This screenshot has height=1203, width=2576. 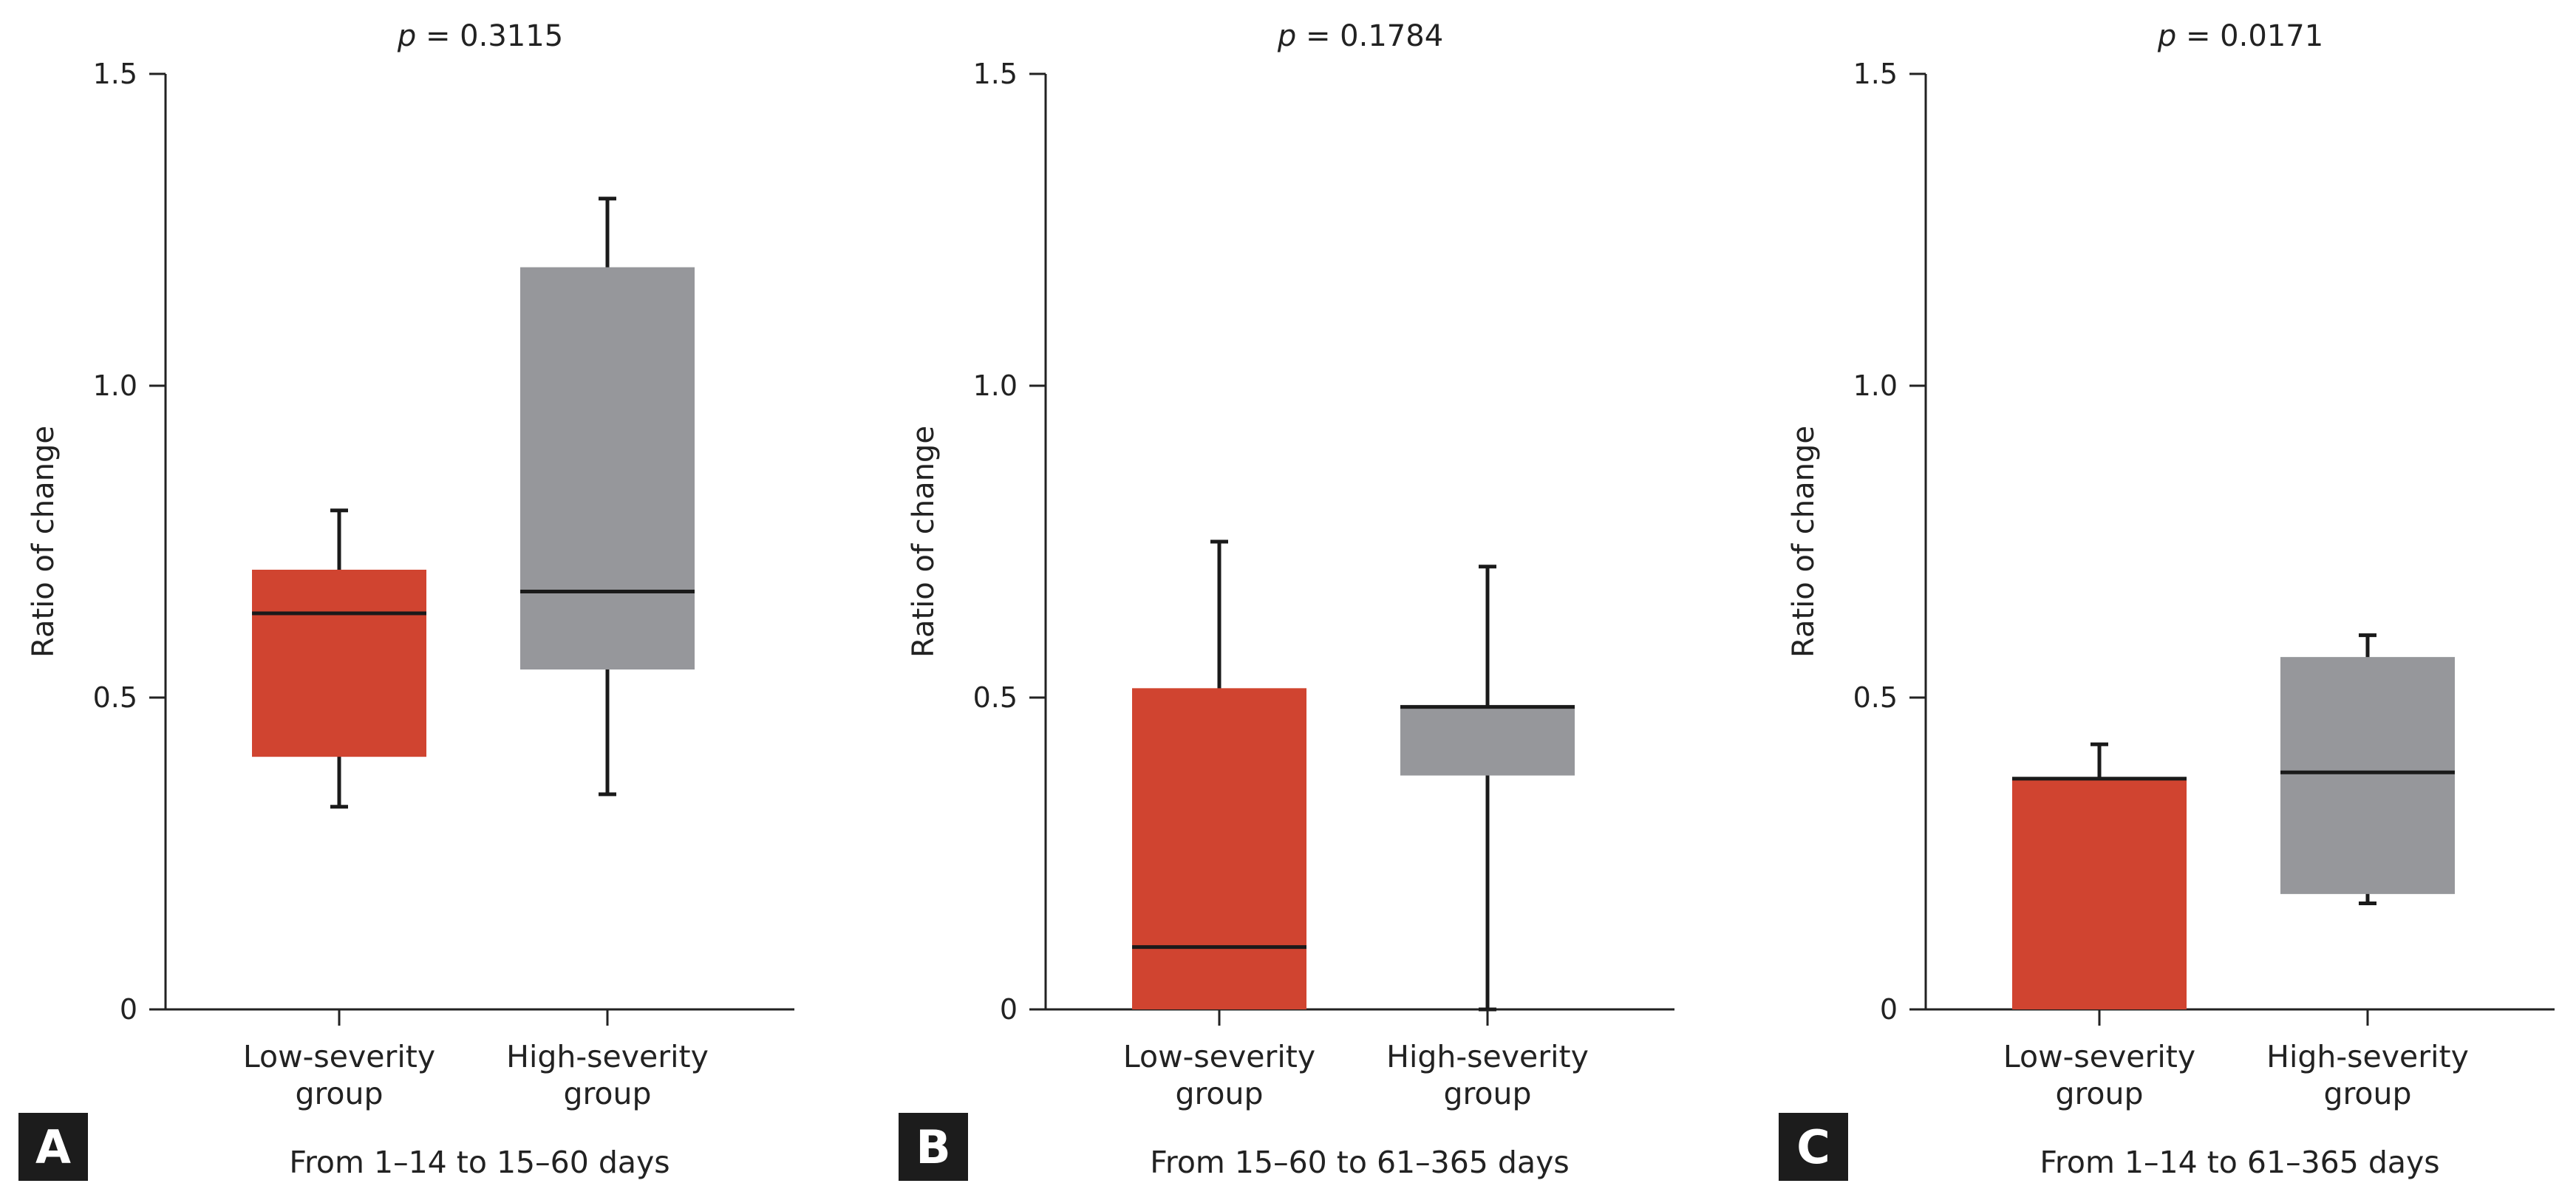 I want to click on p-value-label: p = 0.1784, so click(x=1360, y=36).